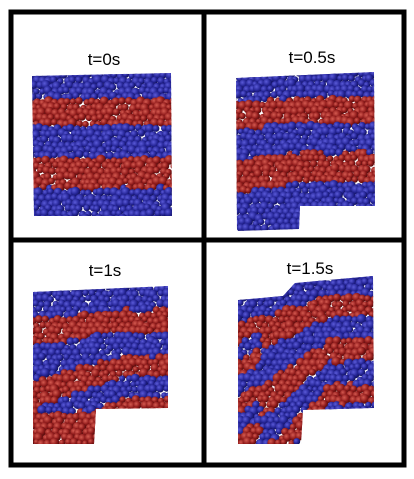 This screenshot has width=414, height=479. What do you see at coordinates (105, 270) in the screenshot?
I see `panel-3-time-label: t=1s` at bounding box center [105, 270].